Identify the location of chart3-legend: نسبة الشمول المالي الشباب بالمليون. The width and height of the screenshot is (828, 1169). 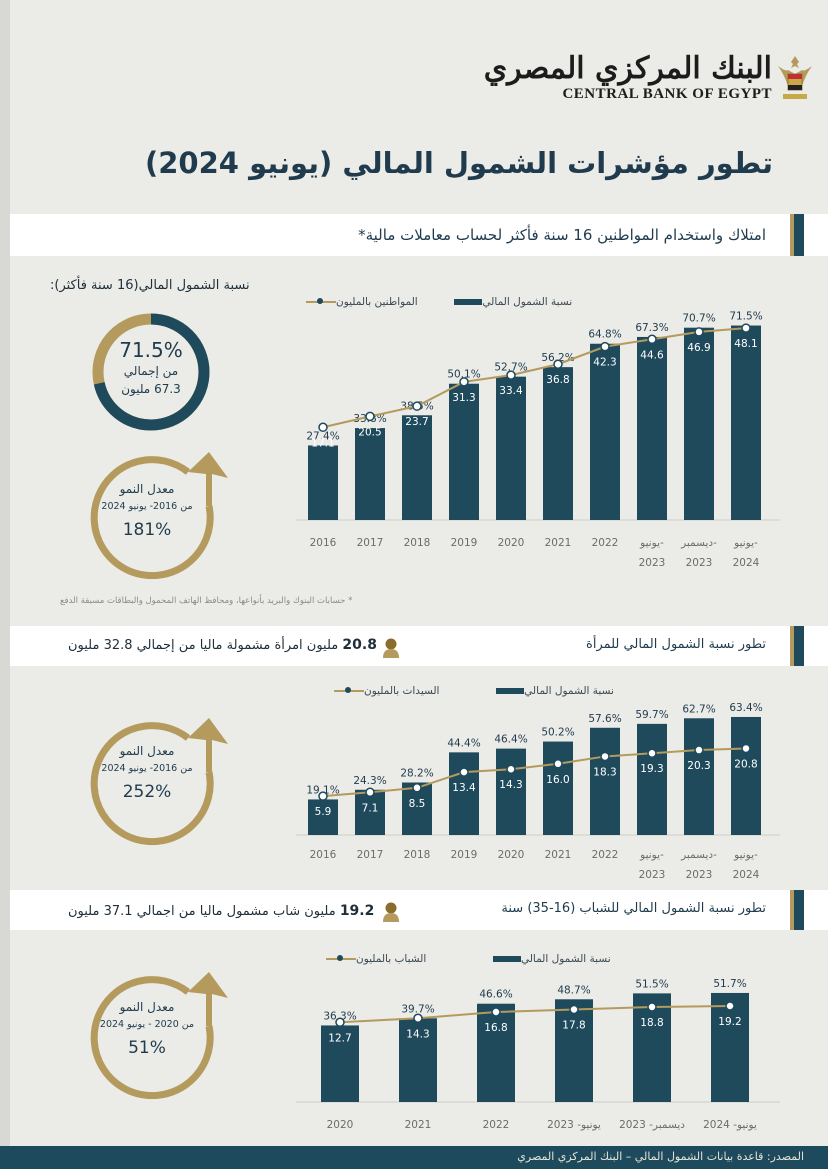
(466, 959).